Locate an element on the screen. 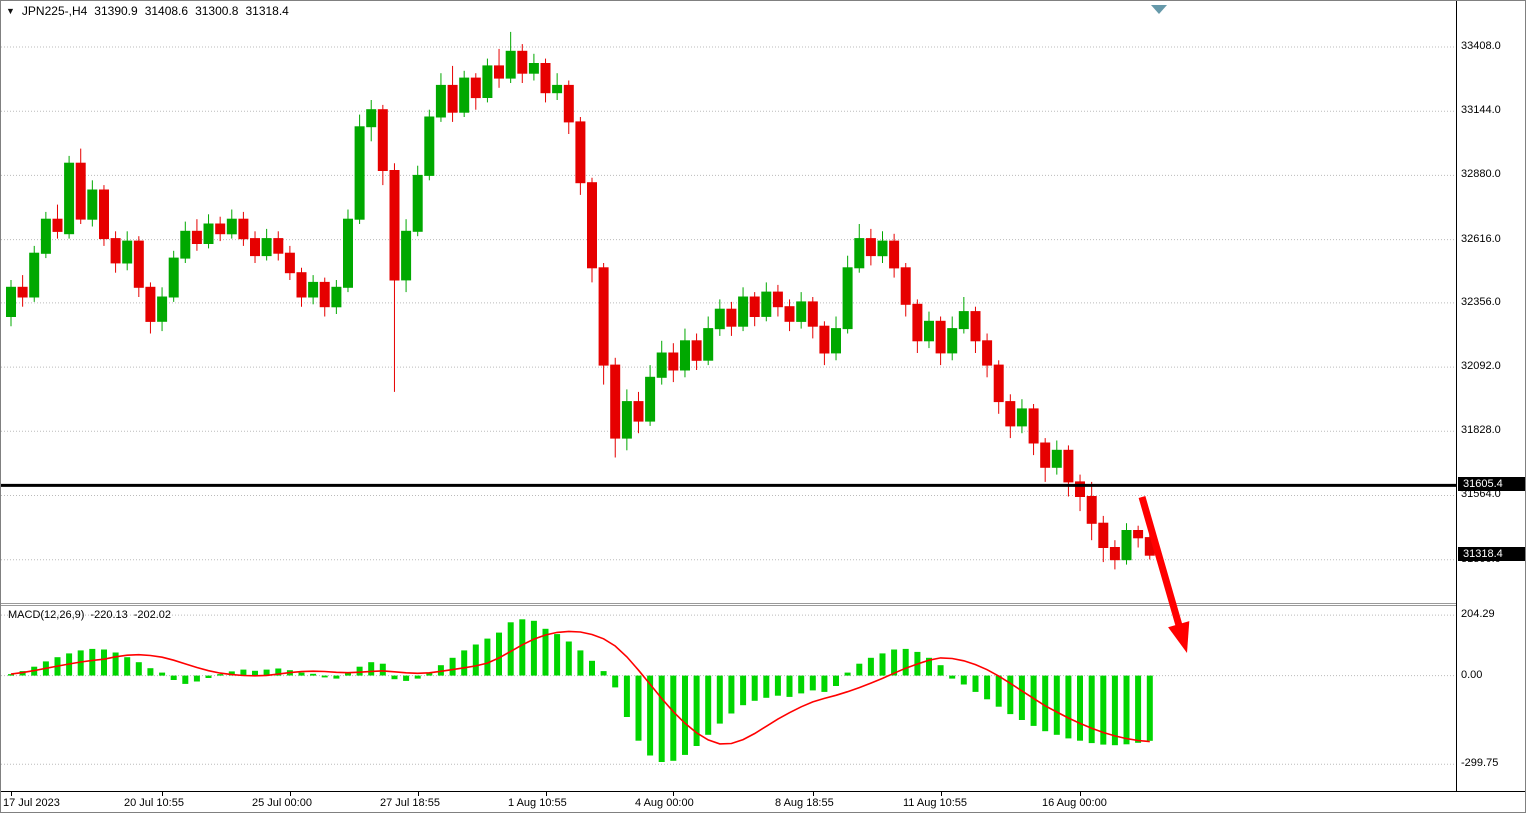 This screenshot has width=1526, height=813. price-tick-label: 31564.0 is located at coordinates (1481, 494).